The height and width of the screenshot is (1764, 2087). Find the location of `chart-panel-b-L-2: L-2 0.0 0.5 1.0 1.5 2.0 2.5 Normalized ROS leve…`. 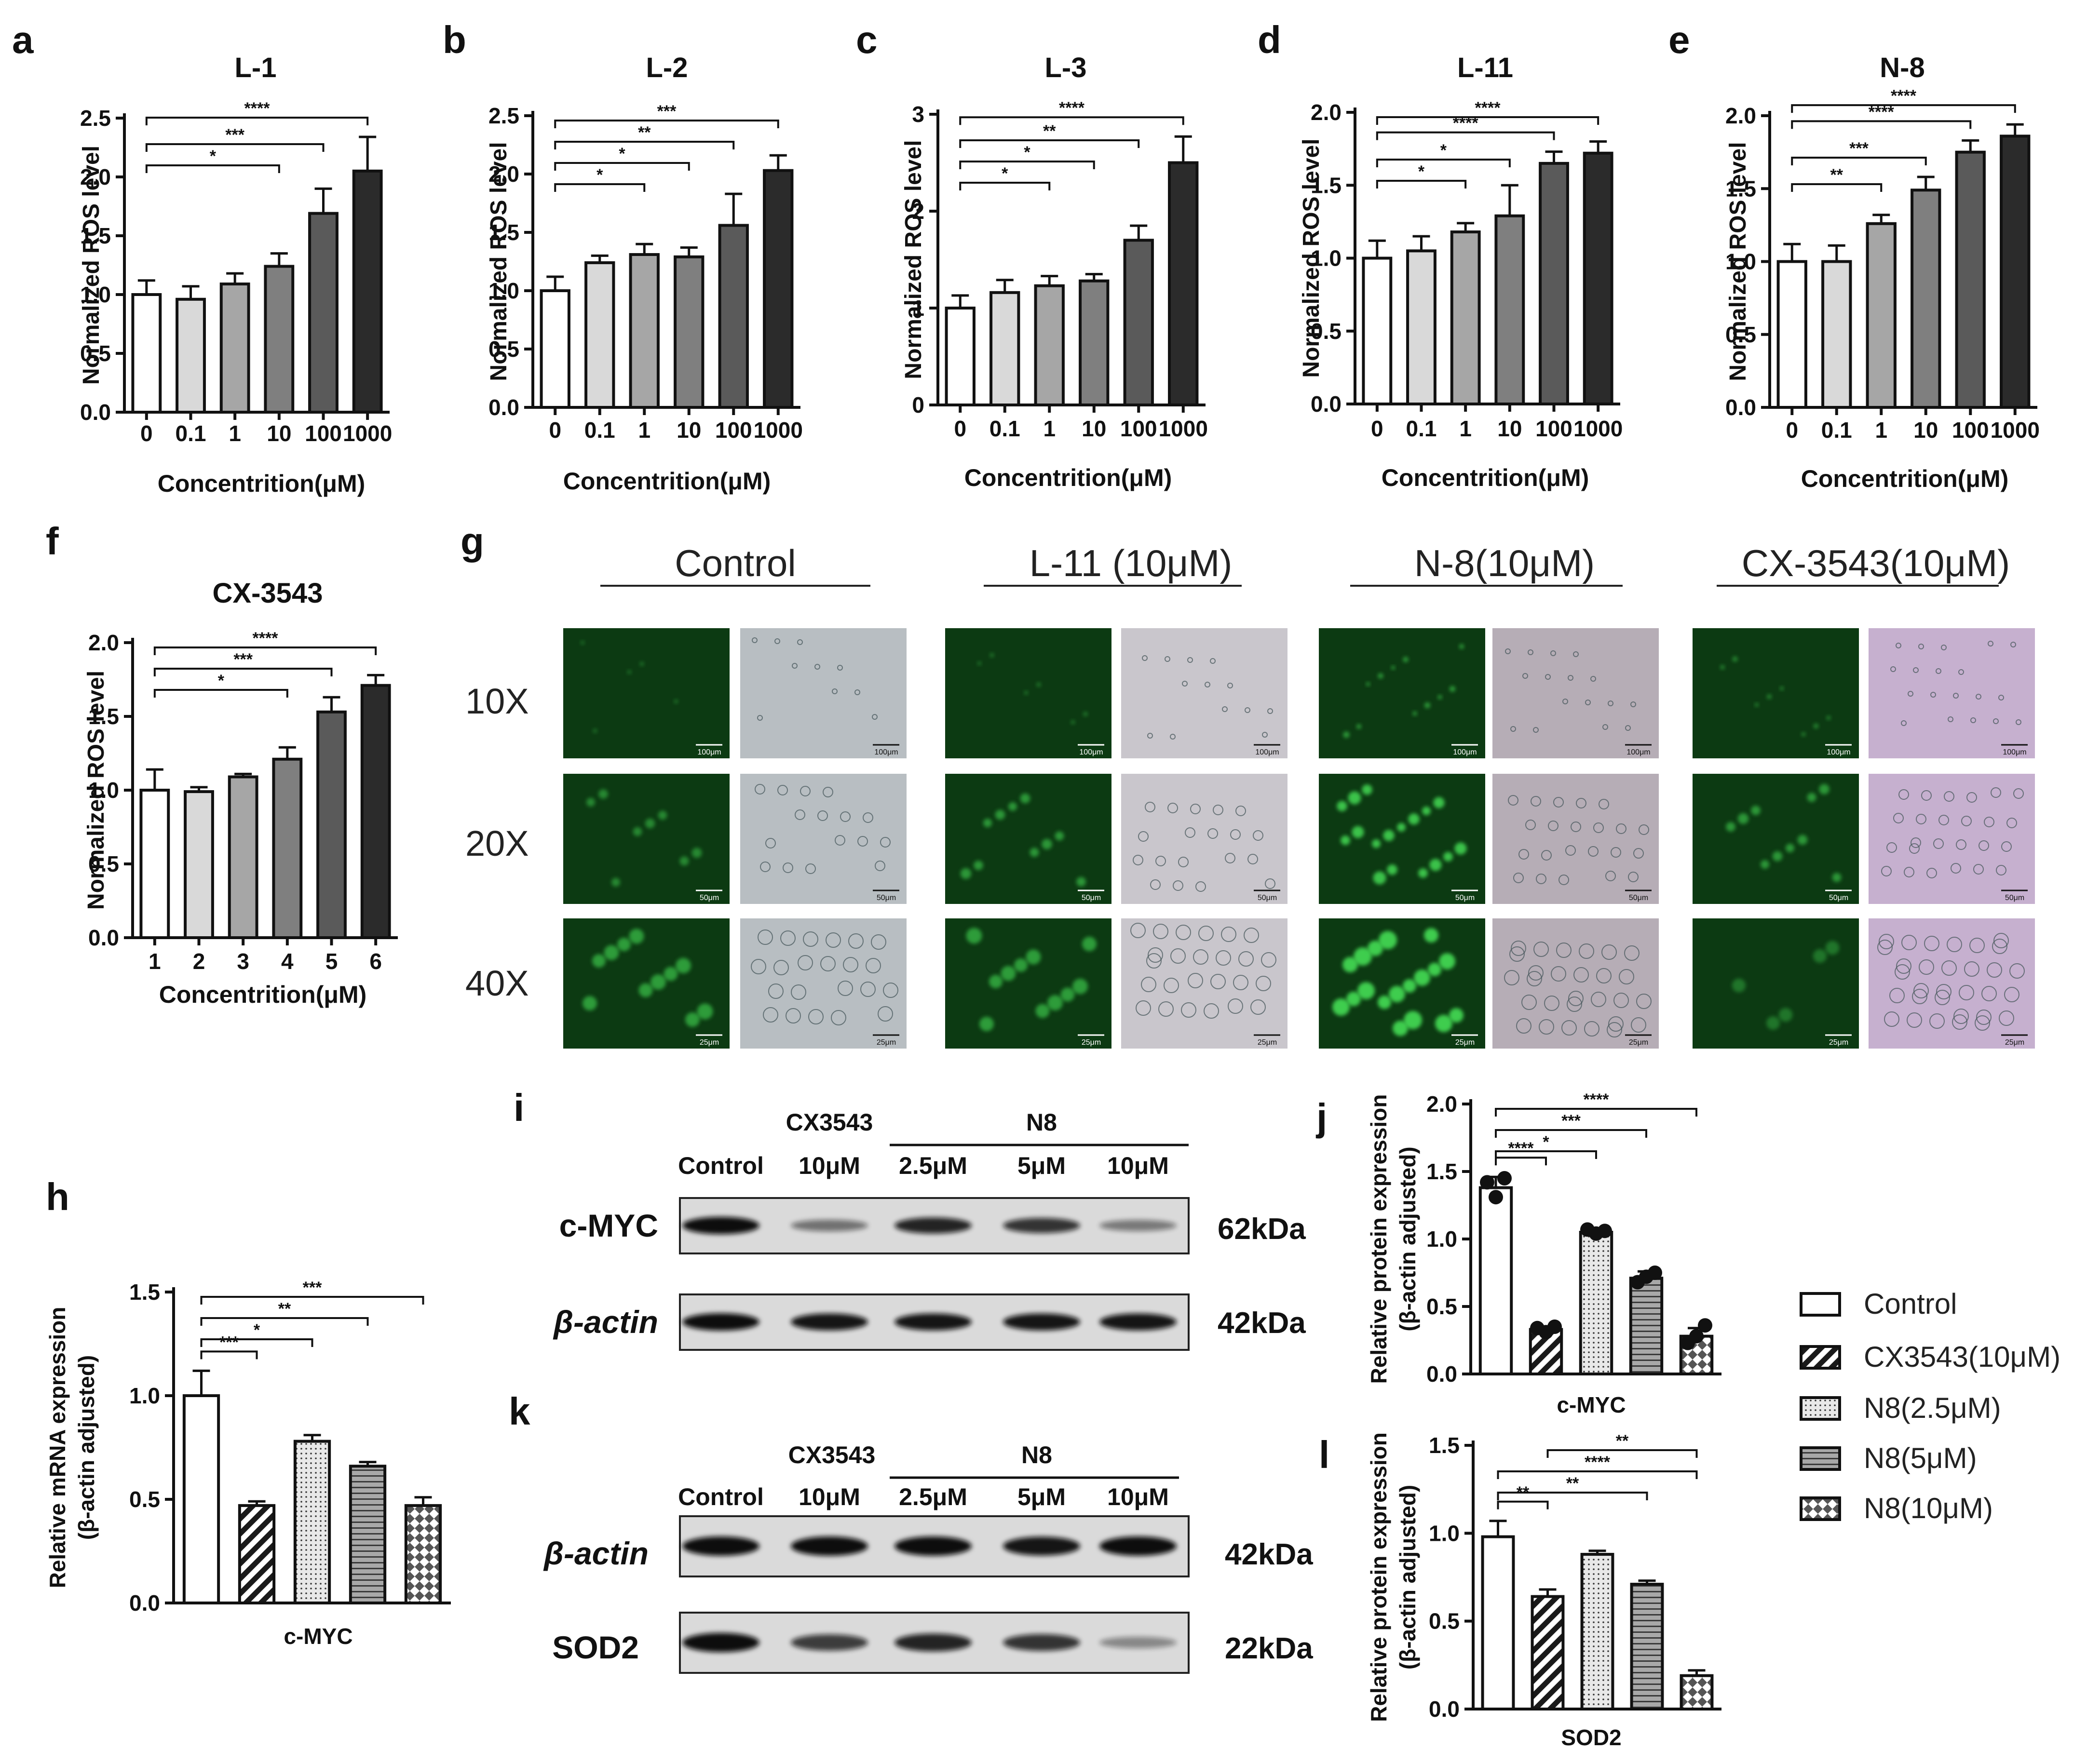

chart-panel-b-L-2: L-2 0.0 0.5 1.0 1.5 2.0 2.5 Normalized ROS leve… is located at coordinates (644, 273).